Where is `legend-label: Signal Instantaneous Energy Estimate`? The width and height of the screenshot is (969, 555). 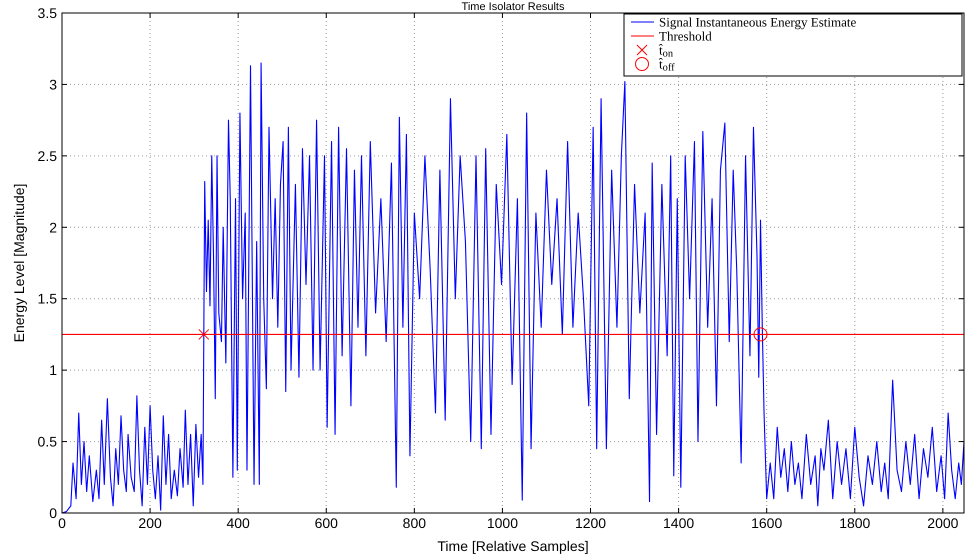
legend-label: Signal Instantaneous Energy Estimate is located at coordinates (757, 22).